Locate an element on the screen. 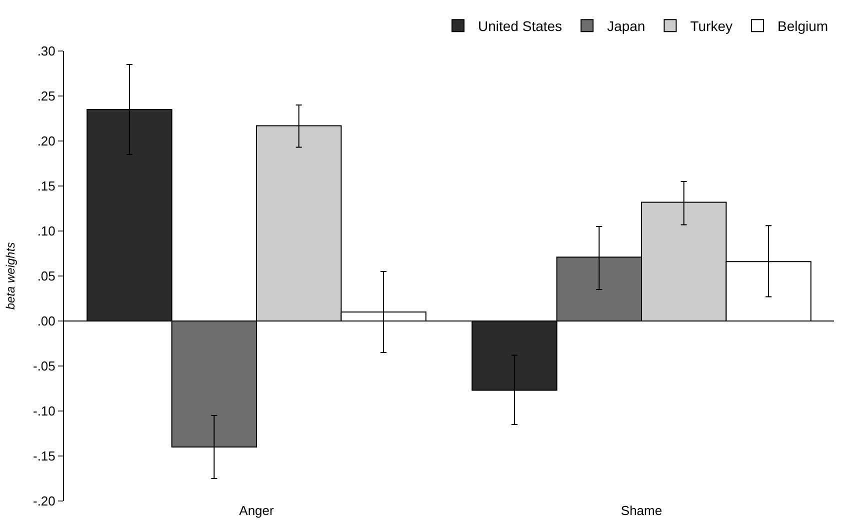 The width and height of the screenshot is (844, 531). legend-label: Turkey is located at coordinates (711, 26).